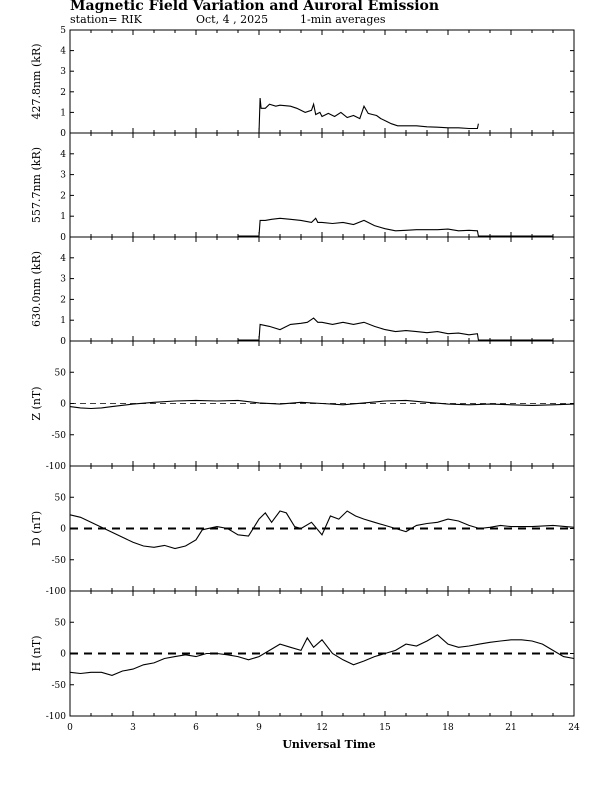 The width and height of the screenshot is (612, 792). What do you see at coordinates (322, 404) in the screenshot?
I see `series-line-pz` at bounding box center [322, 404].